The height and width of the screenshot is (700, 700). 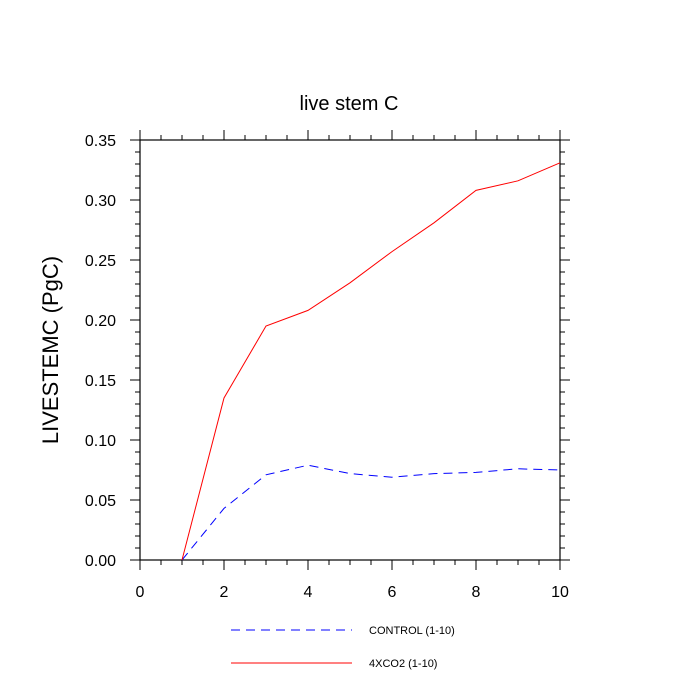 What do you see at coordinates (560, 592) in the screenshot?
I see `x-tick-label: 10` at bounding box center [560, 592].